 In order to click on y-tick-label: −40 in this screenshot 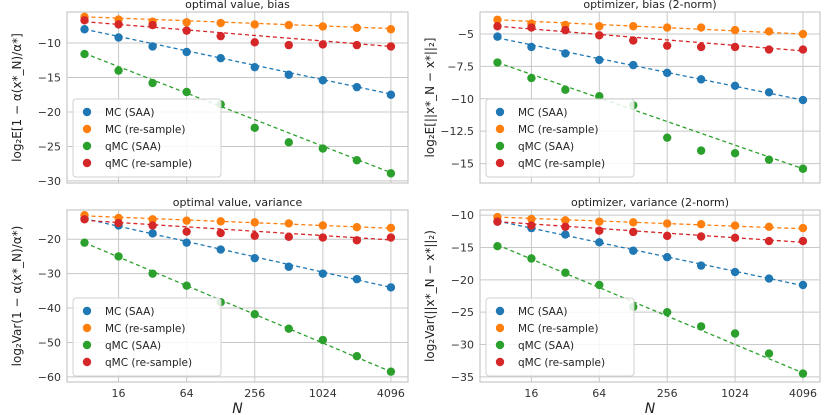, I will do `click(49, 308)`.